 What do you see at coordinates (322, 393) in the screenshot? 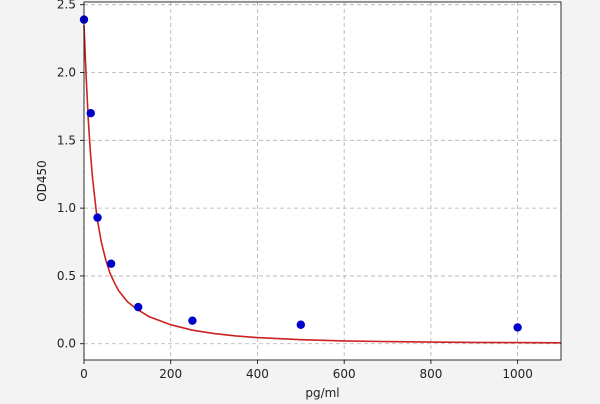
I see `x-axis-label: pg/ml` at bounding box center [322, 393].